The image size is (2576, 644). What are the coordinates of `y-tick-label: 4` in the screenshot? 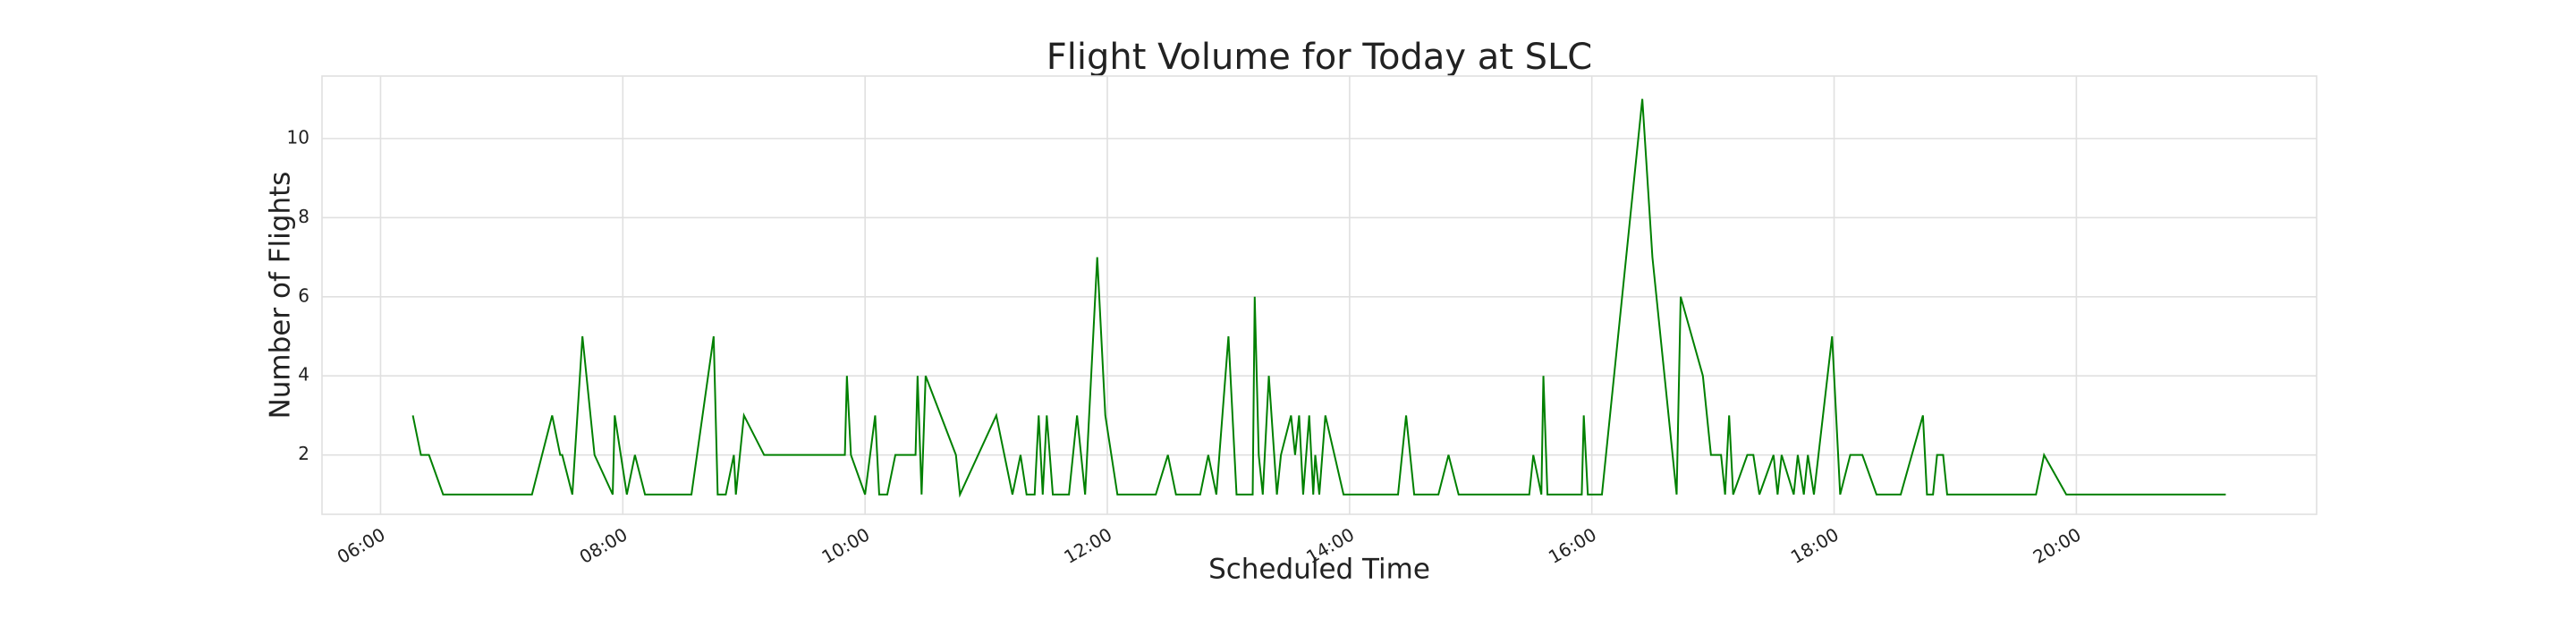 It's located at (303, 375).